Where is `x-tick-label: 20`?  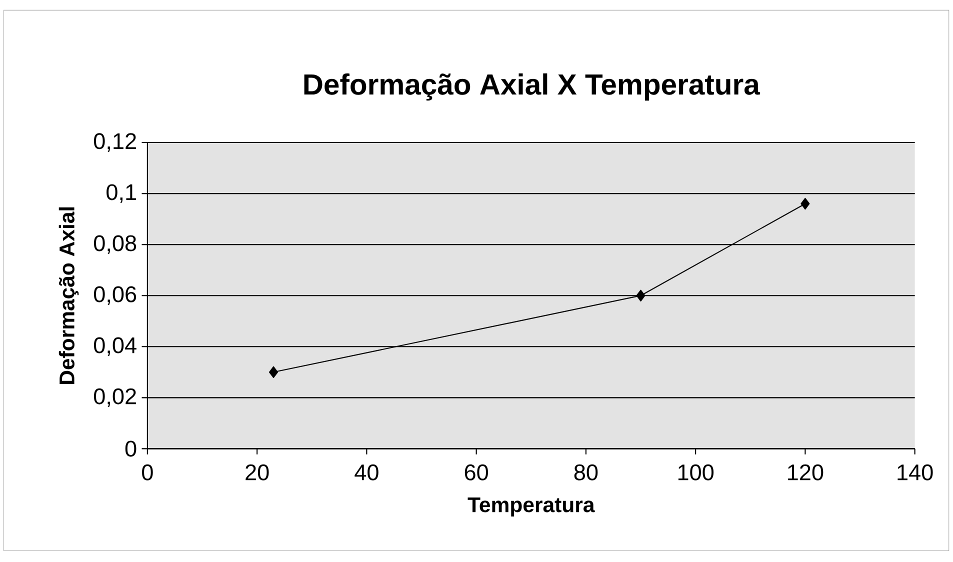 x-tick-label: 20 is located at coordinates (257, 472).